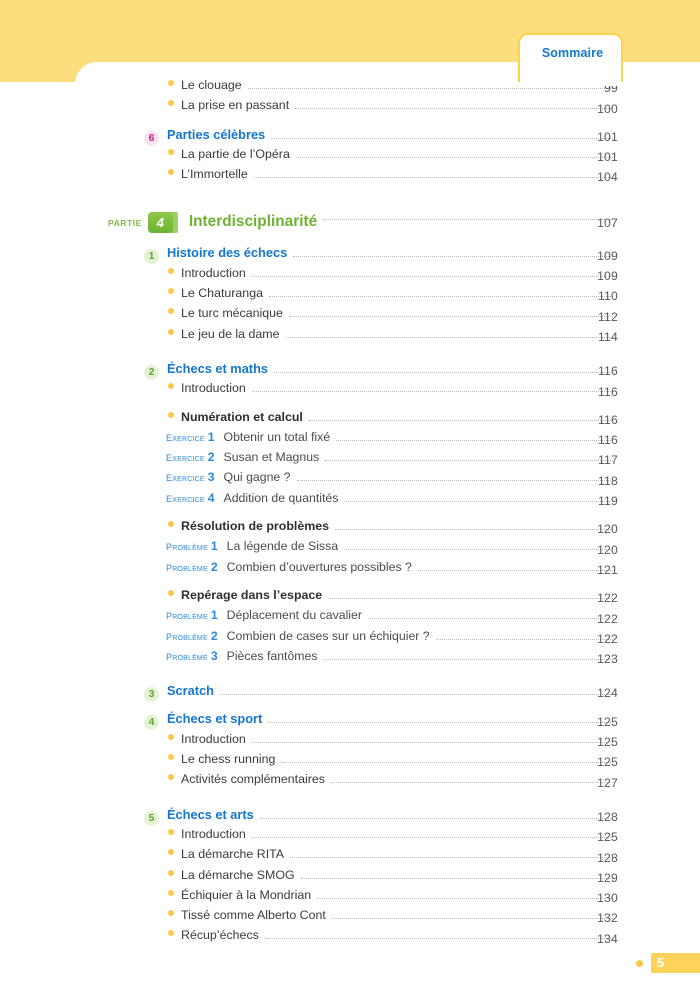 This screenshot has height=990, width=700. I want to click on toc-page-number: 118, so click(607, 480).